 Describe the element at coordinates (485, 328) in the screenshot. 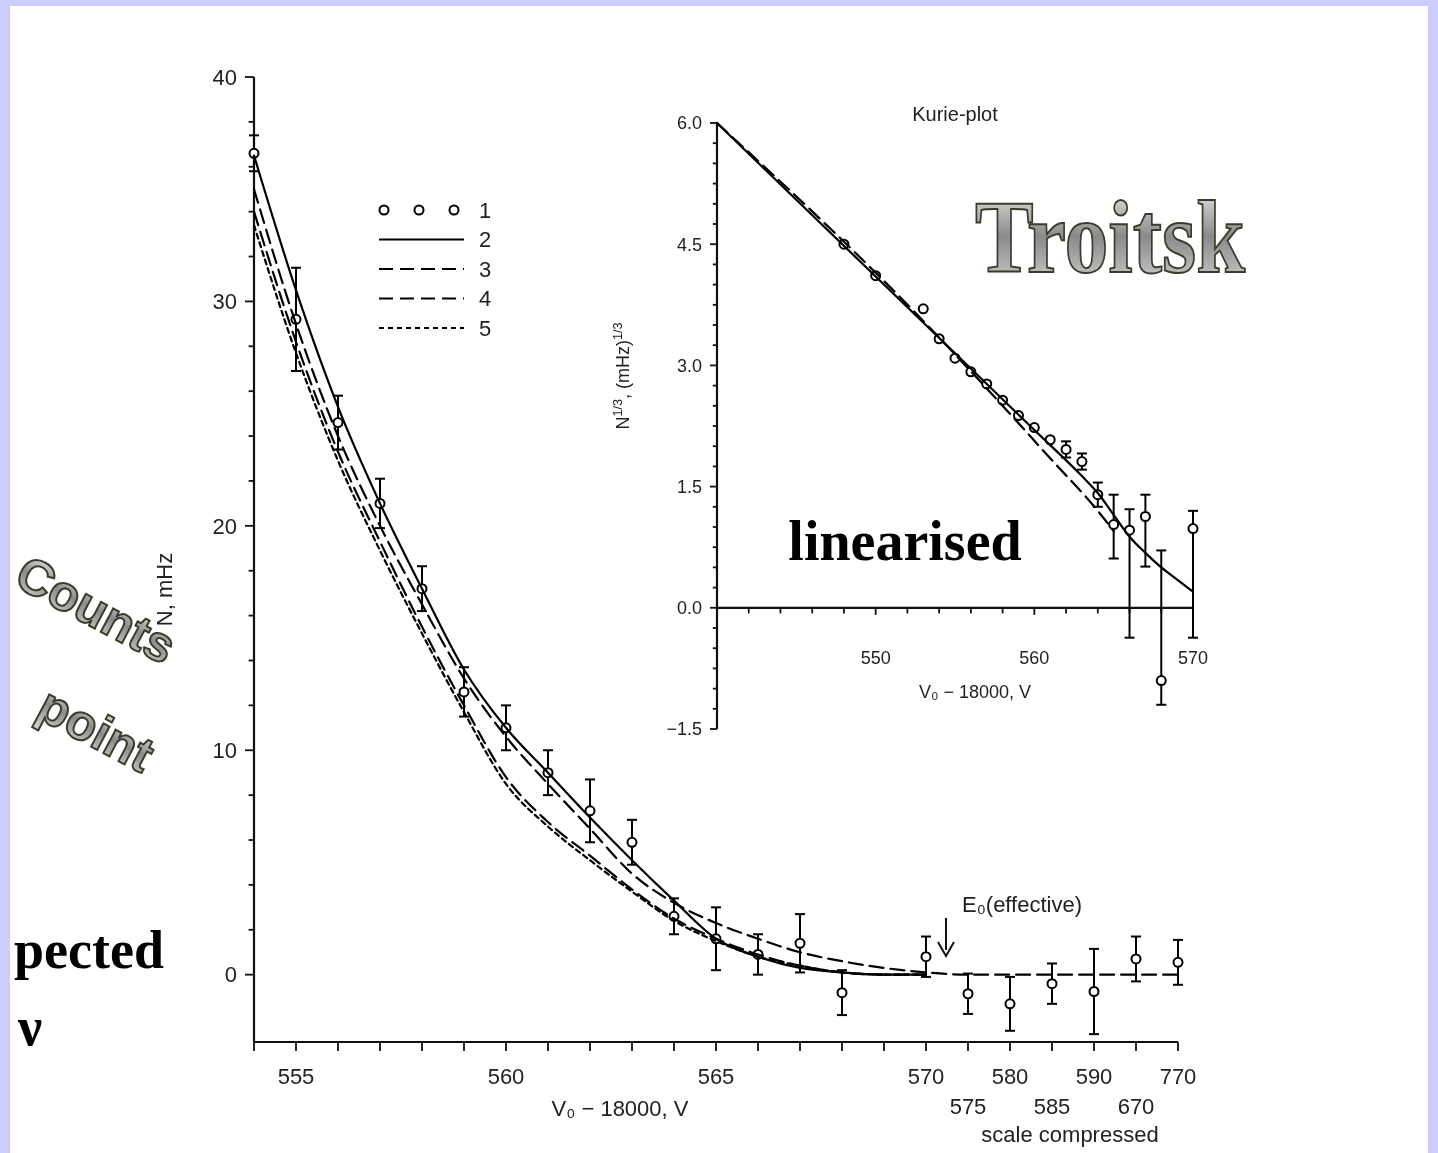

I see `legend-label: 5` at that location.